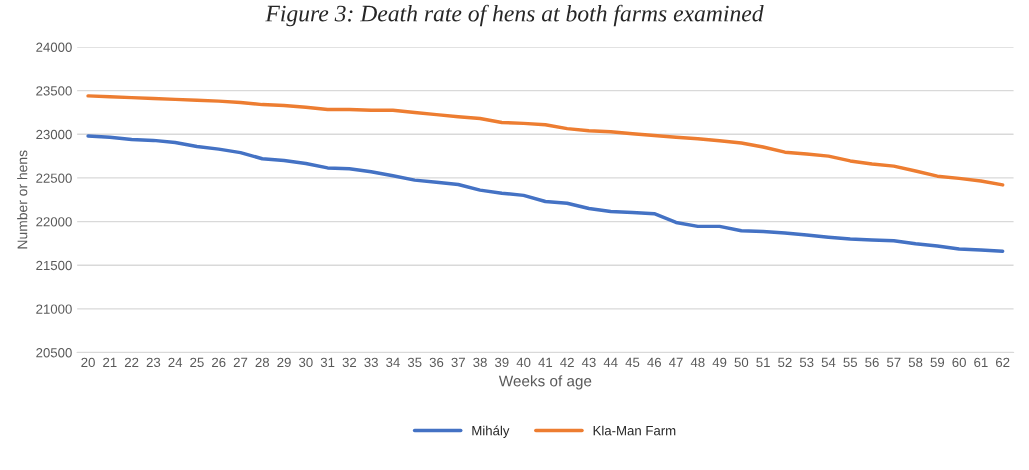 The height and width of the screenshot is (470, 1029). What do you see at coordinates (491, 431) in the screenshot?
I see `legend-label: Mihály` at bounding box center [491, 431].